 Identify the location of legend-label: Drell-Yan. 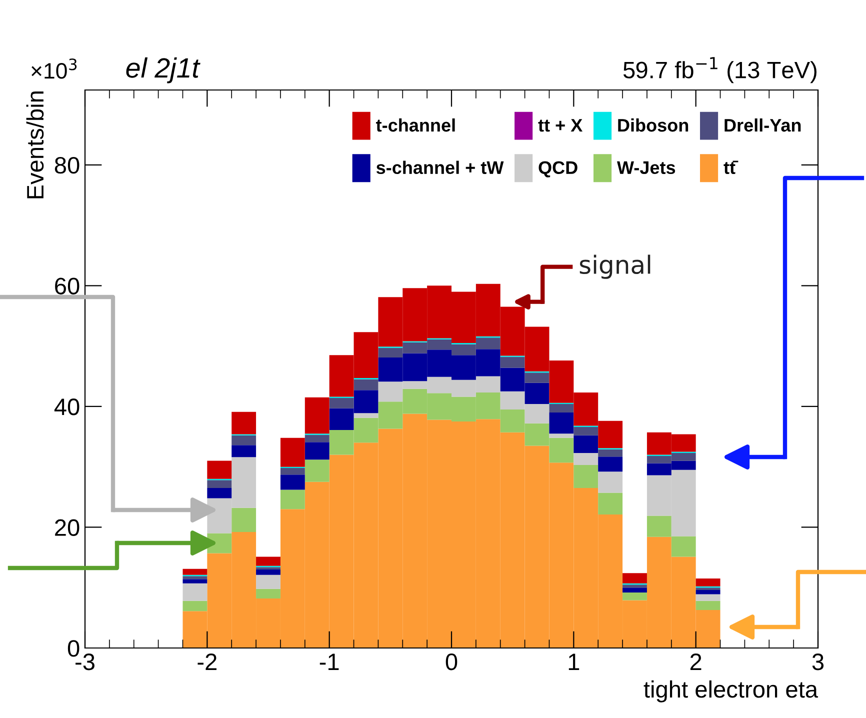
(762, 125).